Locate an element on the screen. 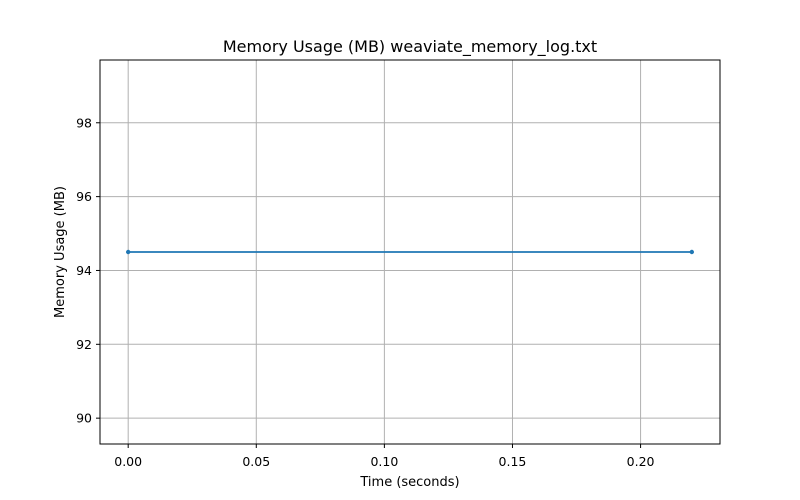 The height and width of the screenshot is (500, 800). x-tick-label: 0.05 is located at coordinates (256, 461).